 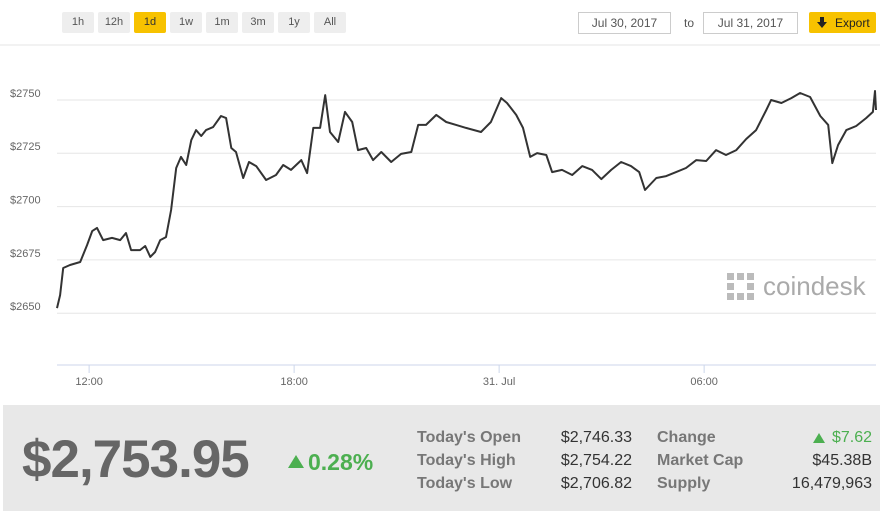 I want to click on x-tick-label: 31. Jul, so click(x=499, y=382).